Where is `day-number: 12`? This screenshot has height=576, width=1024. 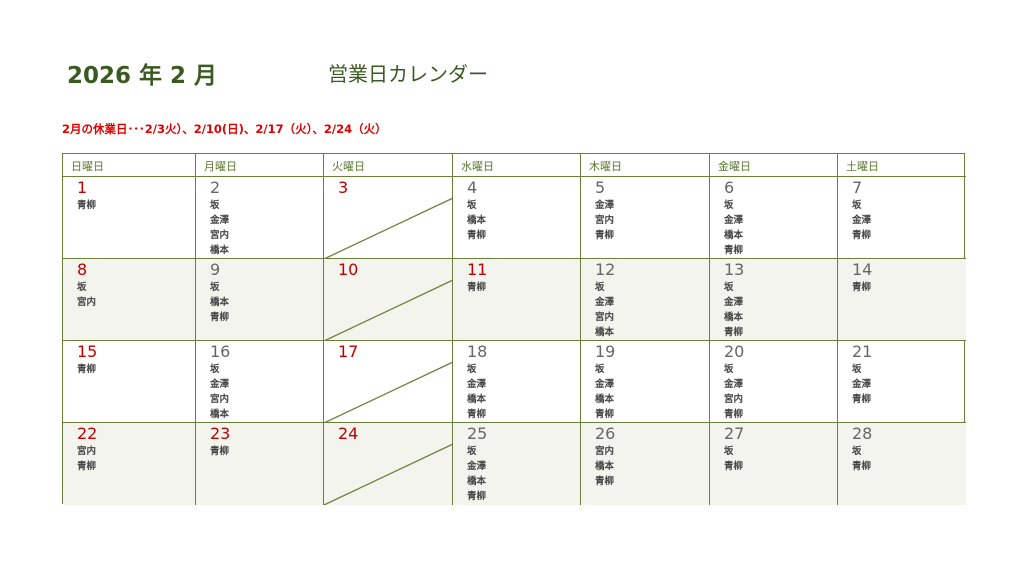
day-number: 12 is located at coordinates (605, 269).